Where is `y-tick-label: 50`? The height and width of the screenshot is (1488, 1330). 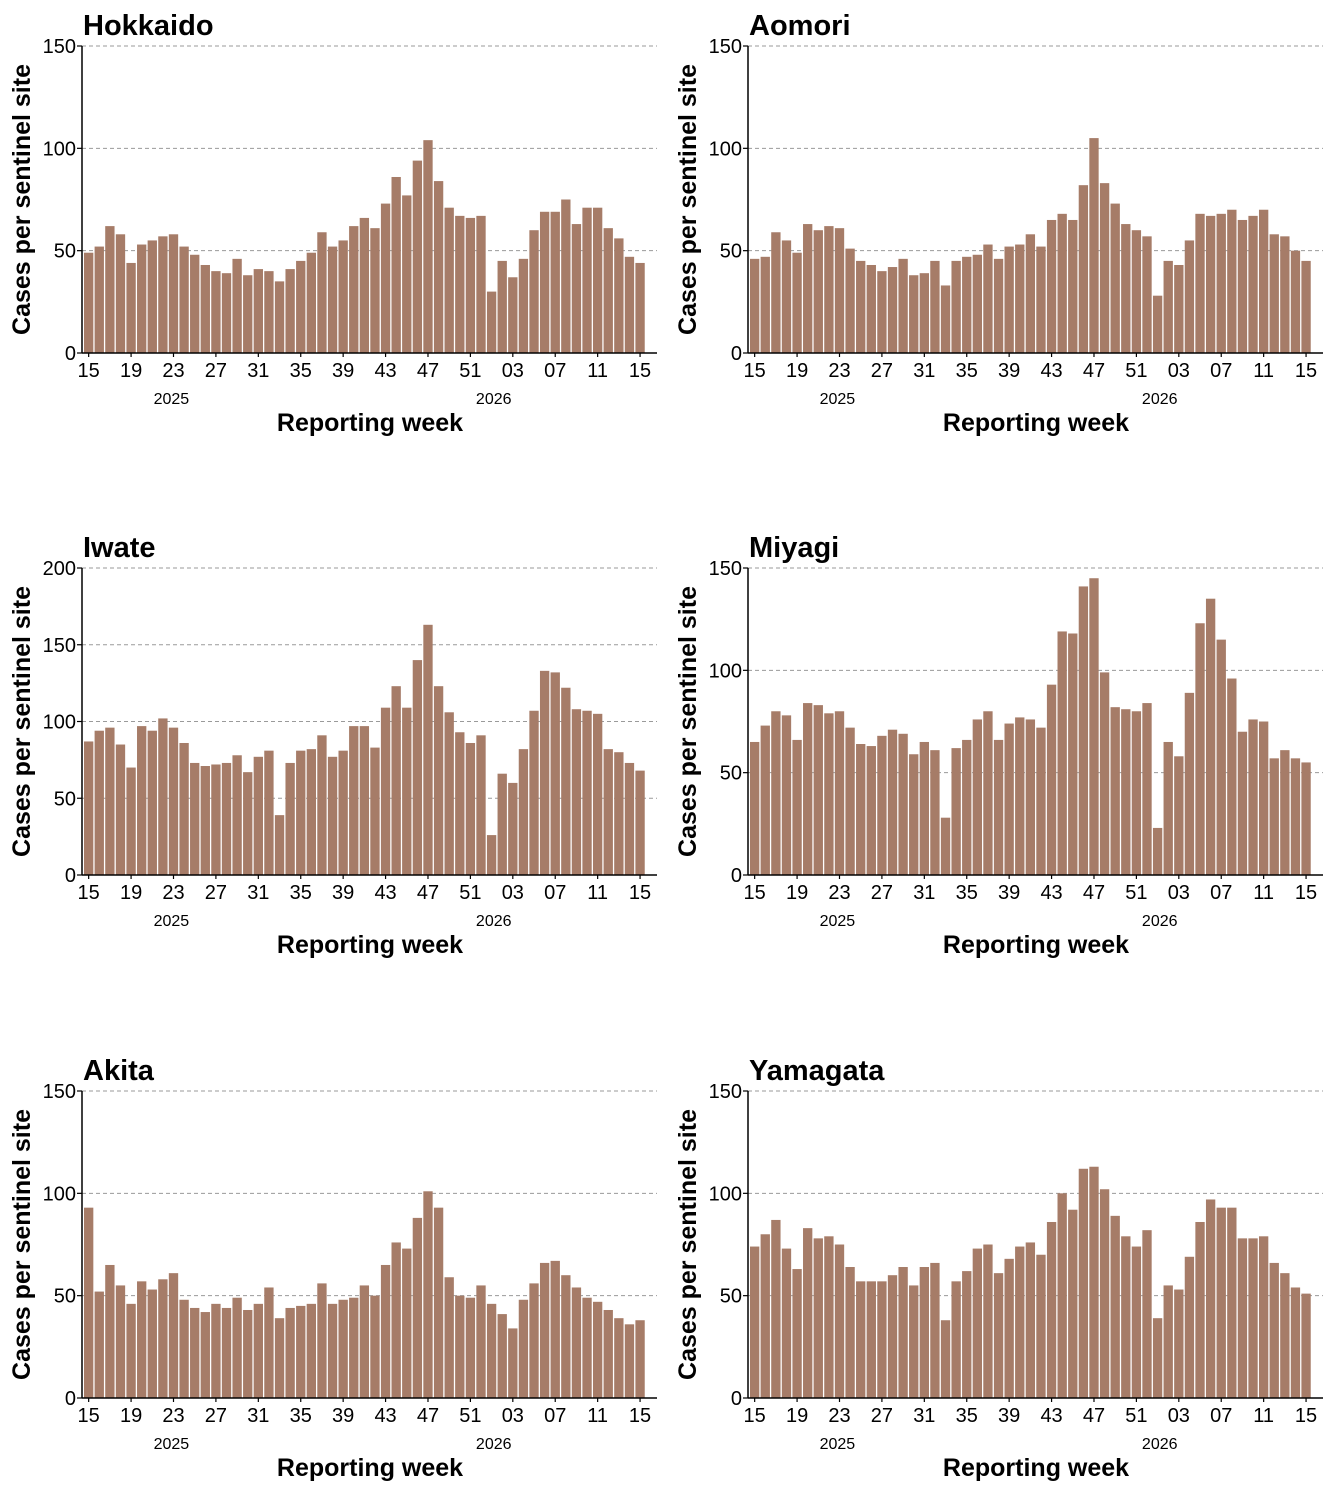
y-tick-label: 50 is located at coordinates (731, 1297).